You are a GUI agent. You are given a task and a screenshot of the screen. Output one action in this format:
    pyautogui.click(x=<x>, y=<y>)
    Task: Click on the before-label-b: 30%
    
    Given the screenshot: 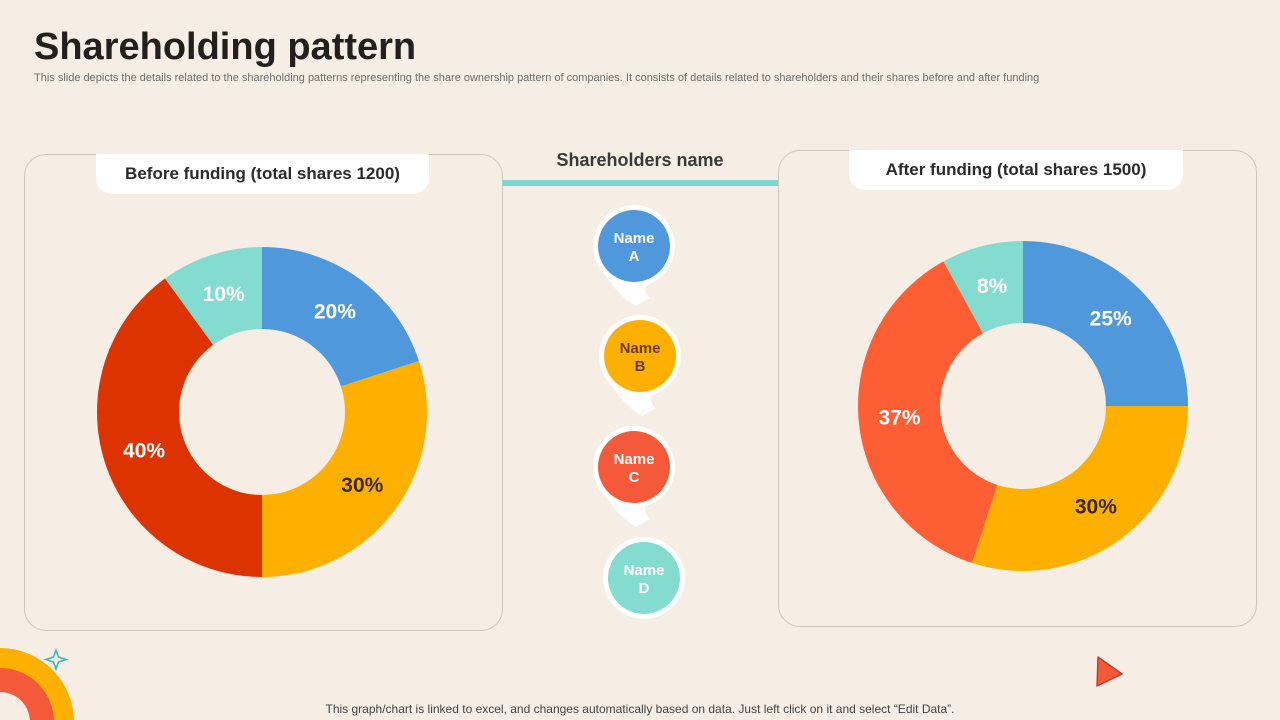 What is the action you would take?
    pyautogui.click(x=362, y=485)
    